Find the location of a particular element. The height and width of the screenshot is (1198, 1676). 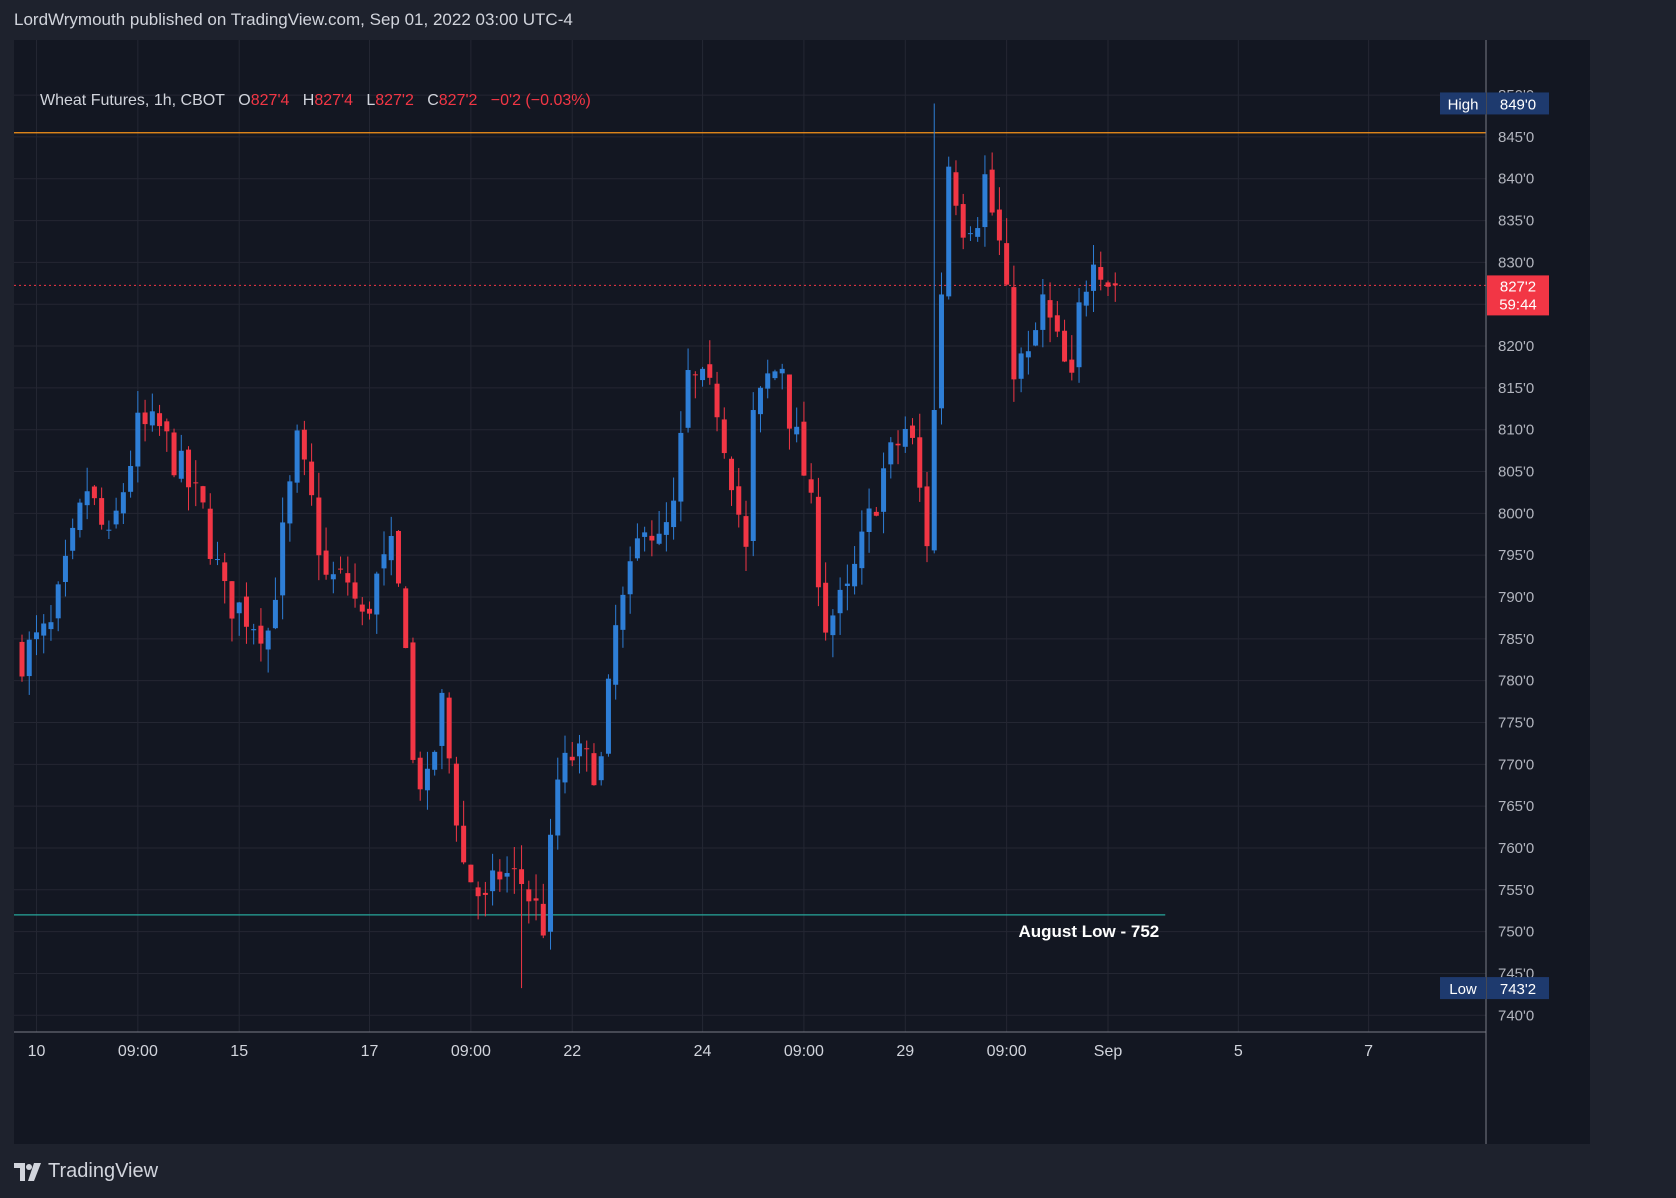

y-tick-label: 780'0 is located at coordinates (1516, 681).